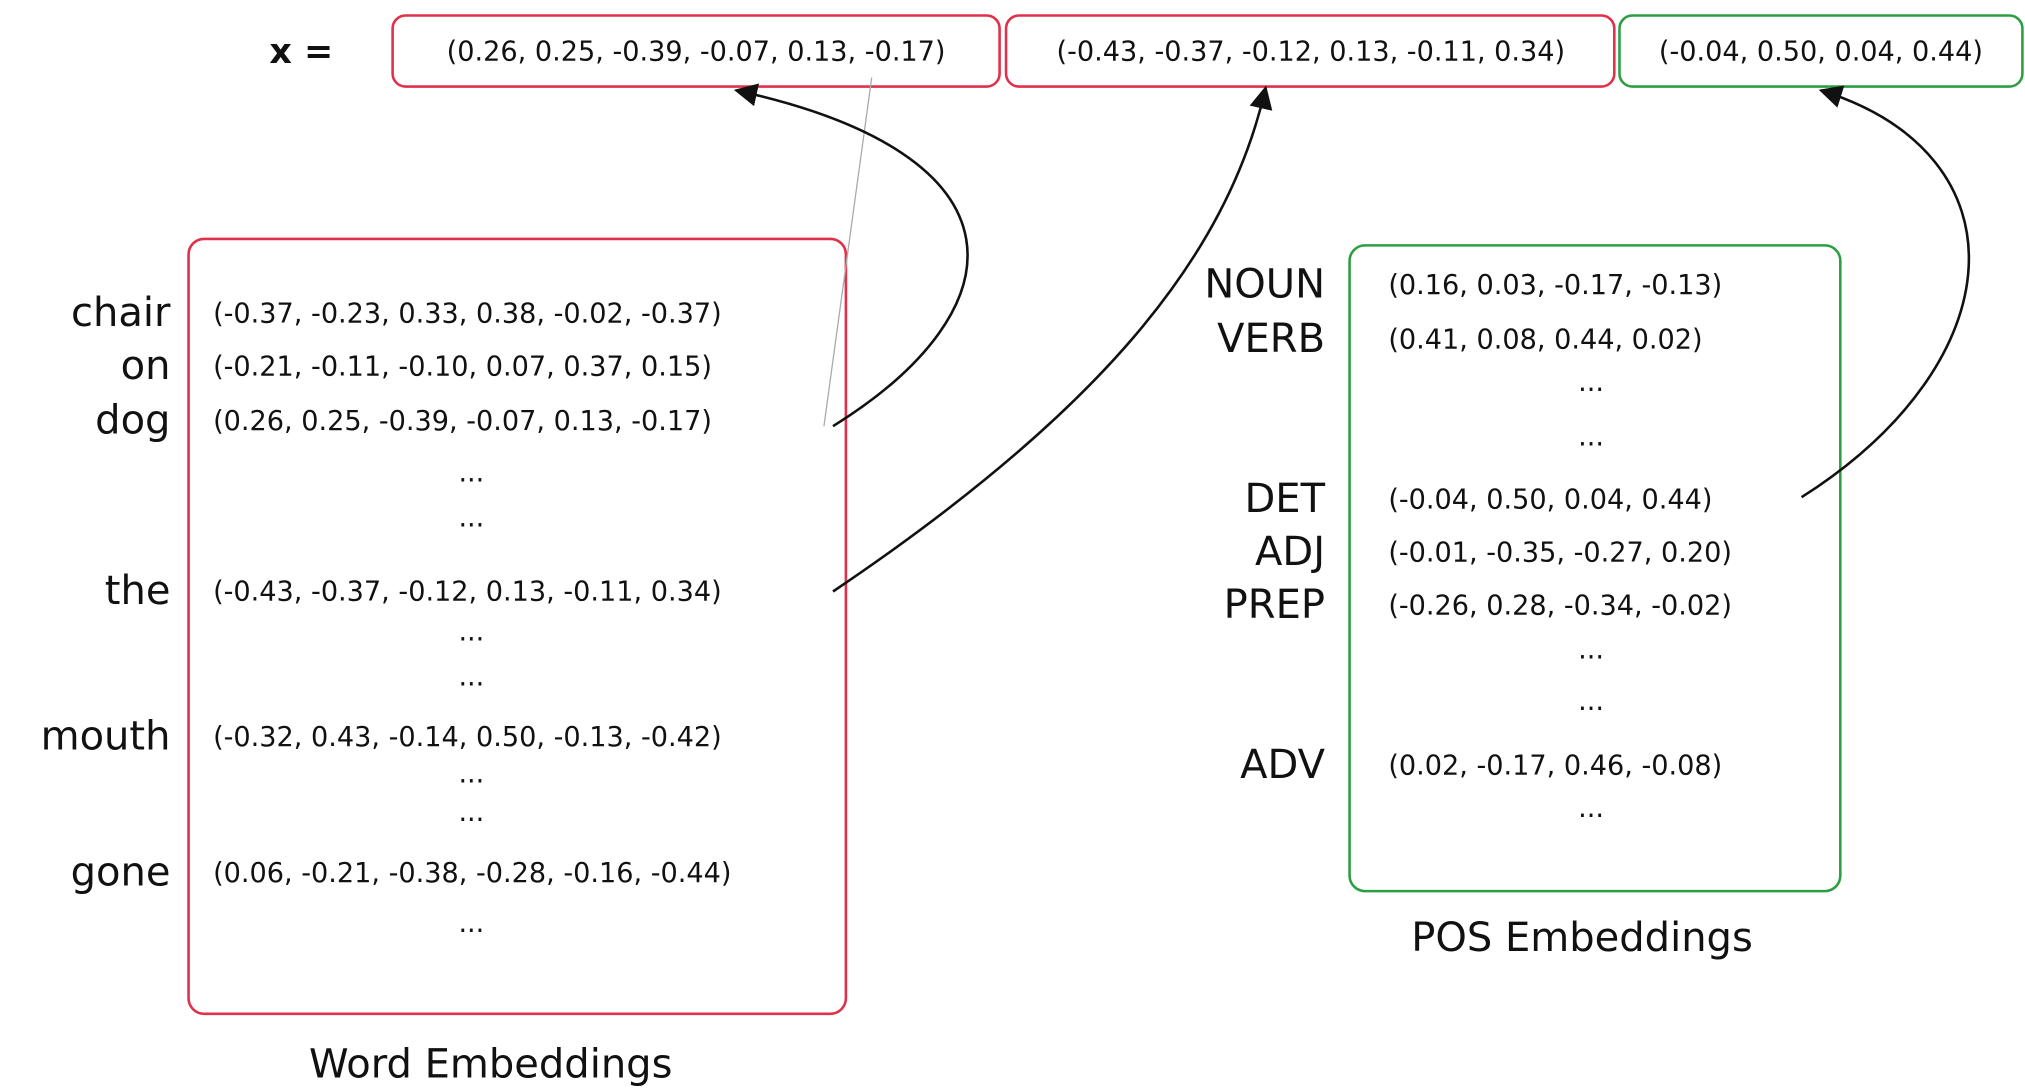 Image resolution: width=2025 pixels, height=1090 pixels. I want to click on row-label: mouth, so click(106, 737).